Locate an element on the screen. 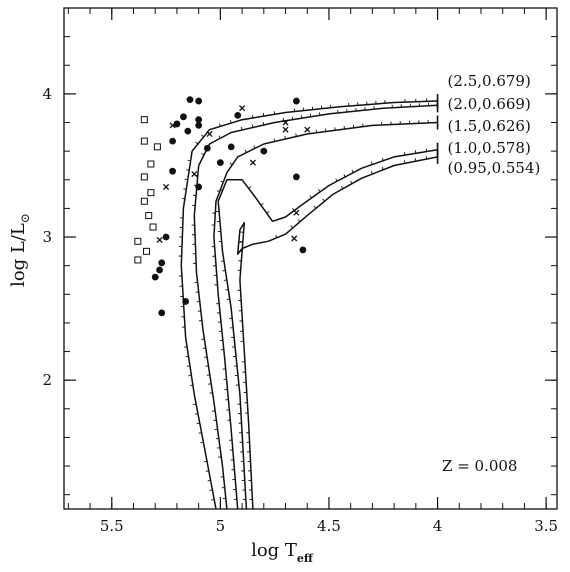  track-label: (2.0,0.669) is located at coordinates (489, 104).